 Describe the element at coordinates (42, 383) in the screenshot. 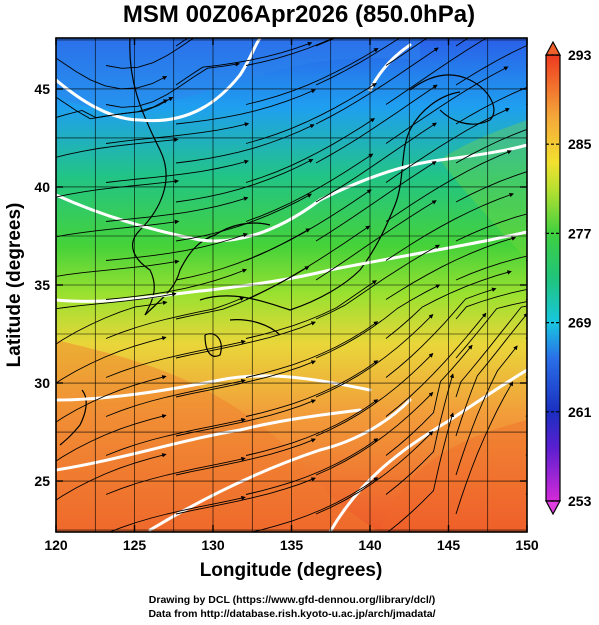

I see `y-tick-label-1: 30` at that location.